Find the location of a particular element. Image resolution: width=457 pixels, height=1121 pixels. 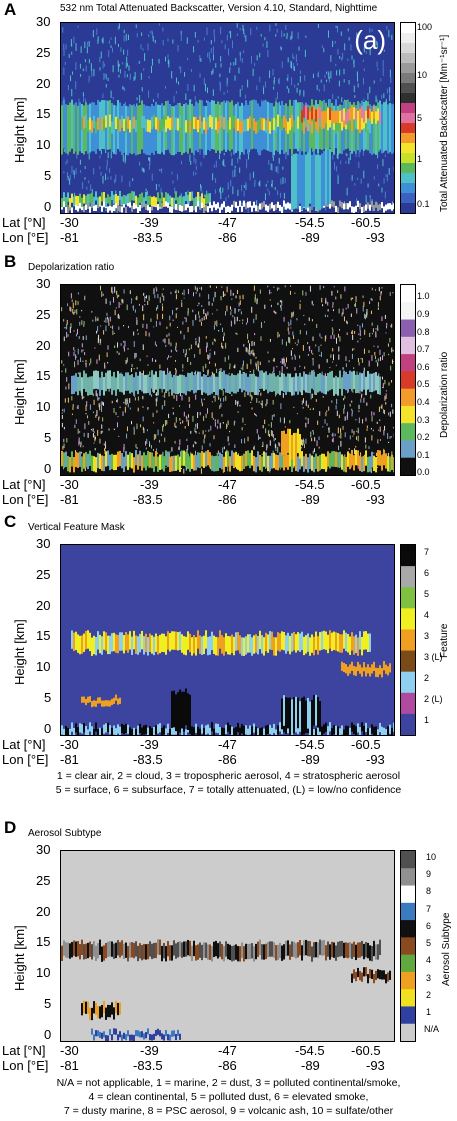

y-axis-label: Height [km] is located at coordinates (19, 392).